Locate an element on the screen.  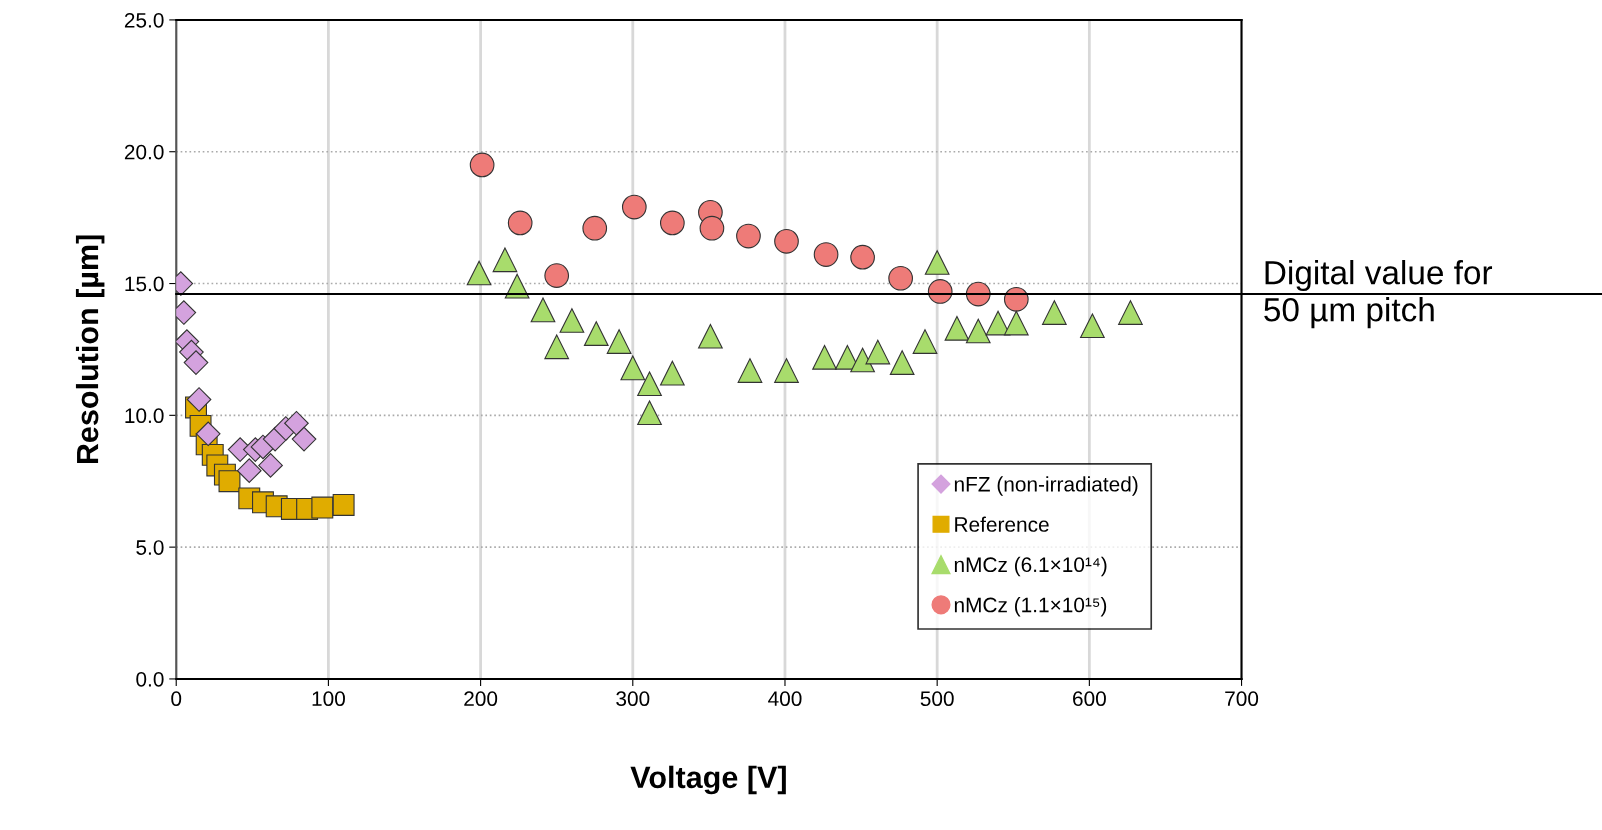
legend-label: nFZ (non-irradiated) is located at coordinates (1046, 486).